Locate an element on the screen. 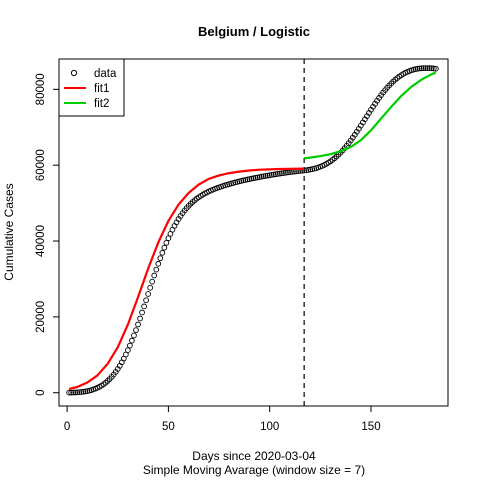 This screenshot has width=480, height=480. legend-entry-fit2: fit2 is located at coordinates (101, 104).